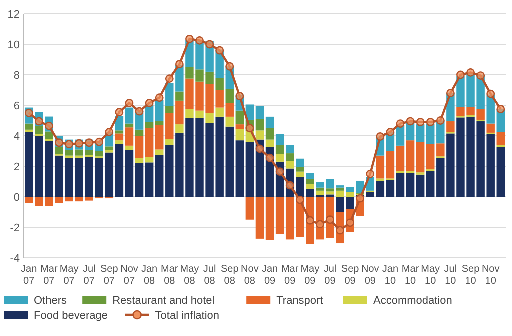  What do you see at coordinates (310, 275) in the screenshot?
I see `x-tick-label: May 09` at bounding box center [310, 275].